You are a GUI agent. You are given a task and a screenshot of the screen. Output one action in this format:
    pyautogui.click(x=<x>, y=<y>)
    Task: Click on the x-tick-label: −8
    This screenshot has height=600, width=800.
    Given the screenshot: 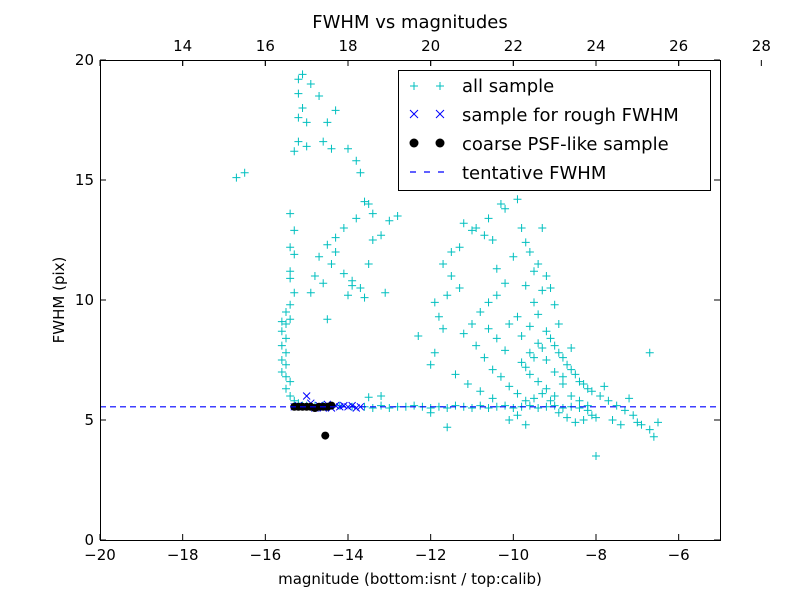 What is the action you would take?
    pyautogui.click(x=596, y=555)
    